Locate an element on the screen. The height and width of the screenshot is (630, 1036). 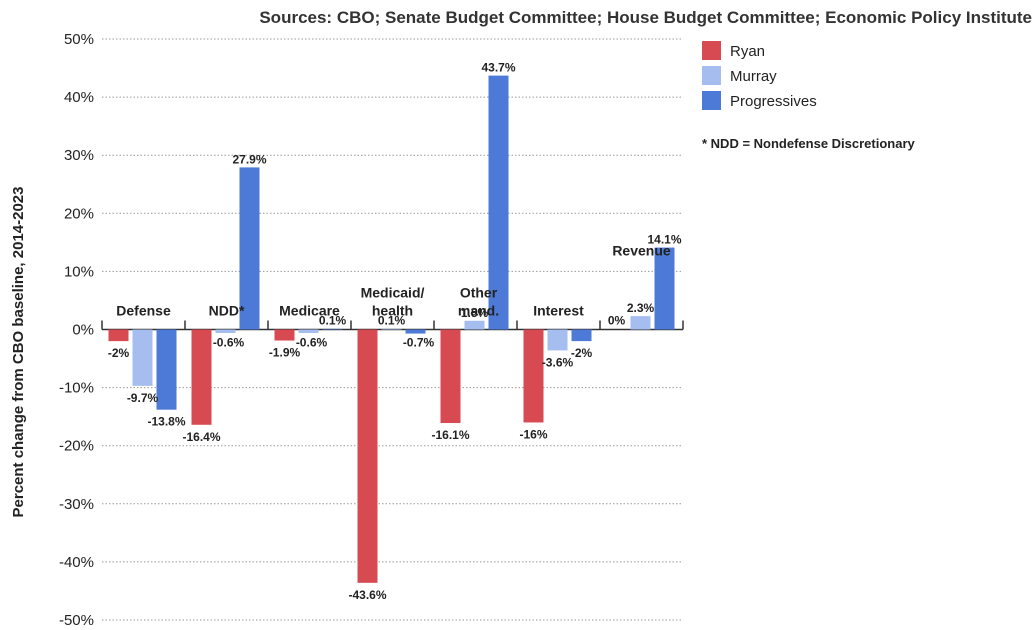
category-label: Revenue is located at coordinates (641, 251).